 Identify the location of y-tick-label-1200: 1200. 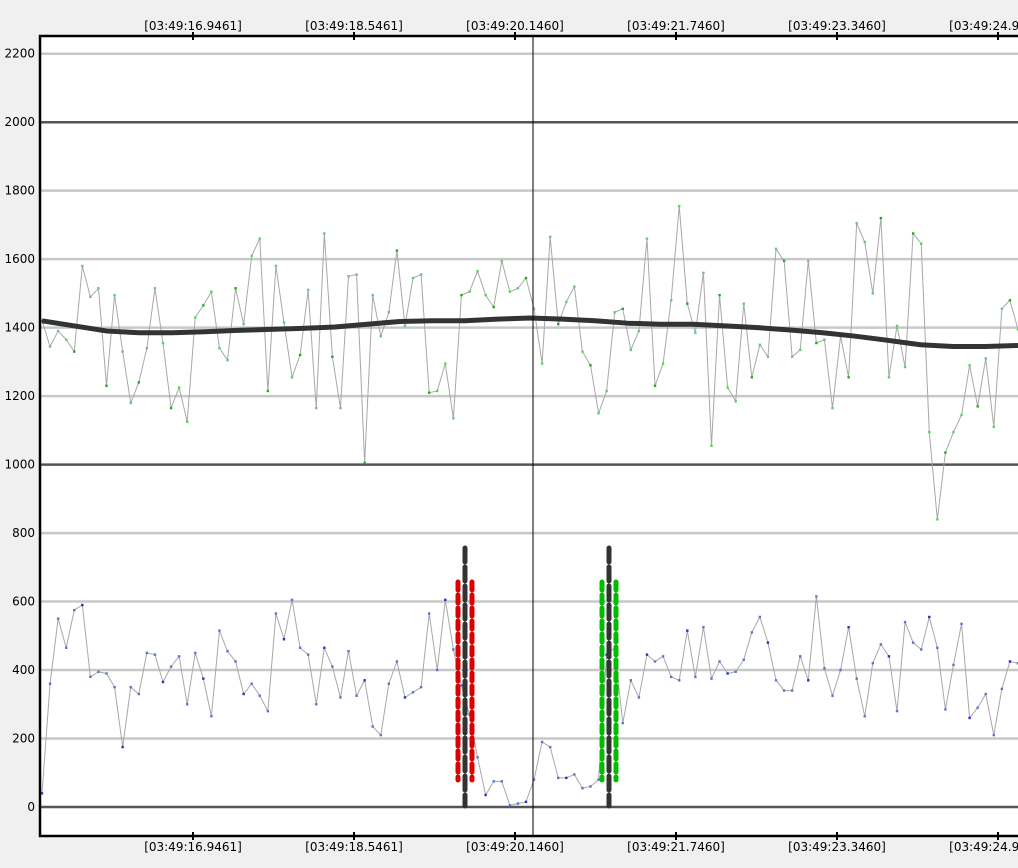
(19, 396).